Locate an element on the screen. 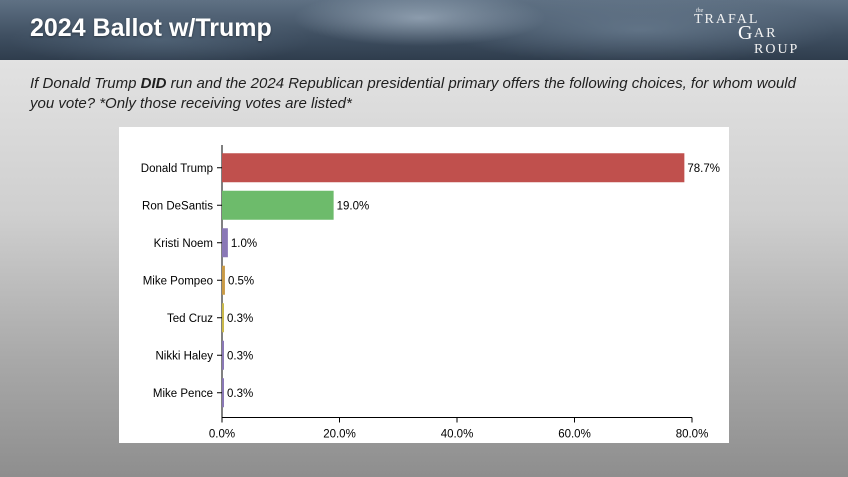 Image resolution: width=848 pixels, height=477 pixels. category-label: Ted Cruz is located at coordinates (190, 319).